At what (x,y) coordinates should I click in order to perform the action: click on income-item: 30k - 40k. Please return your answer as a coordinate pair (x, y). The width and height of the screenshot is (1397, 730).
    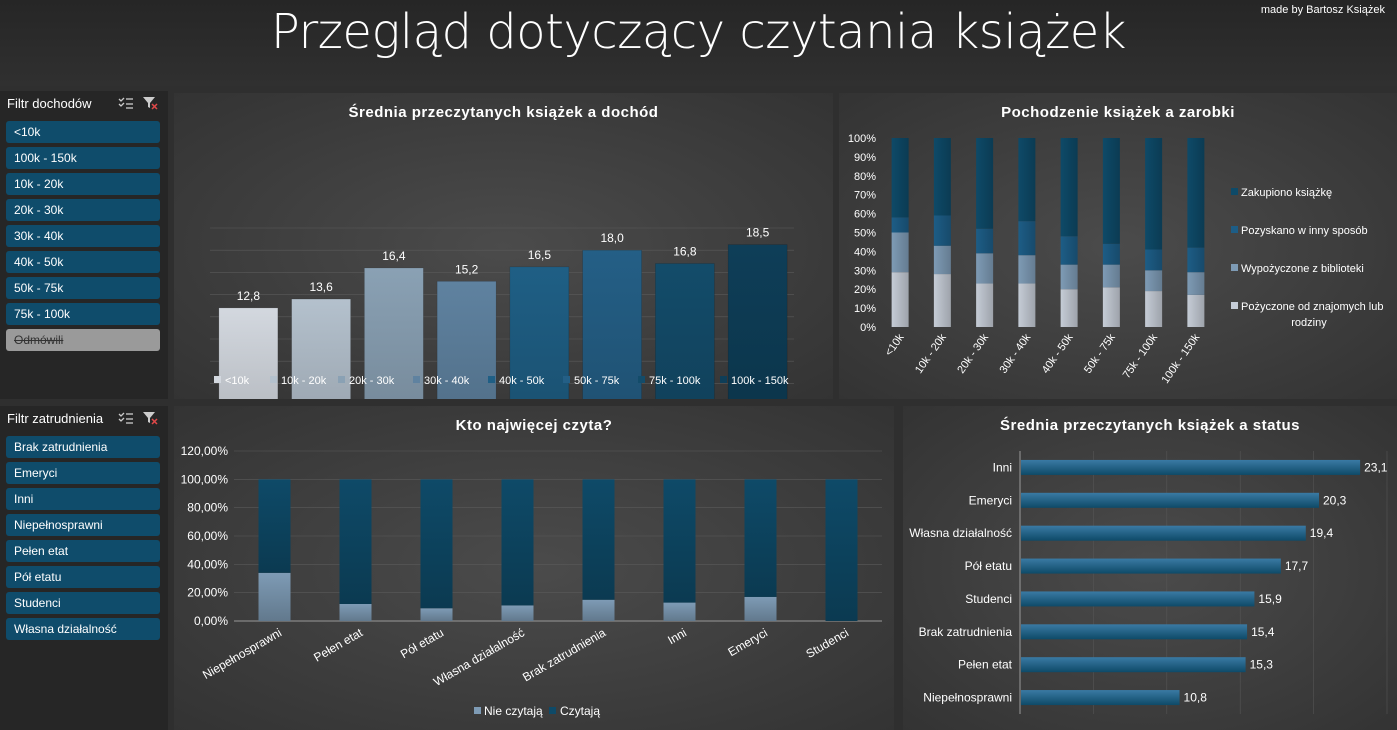
    Looking at the image, I should click on (83, 236).